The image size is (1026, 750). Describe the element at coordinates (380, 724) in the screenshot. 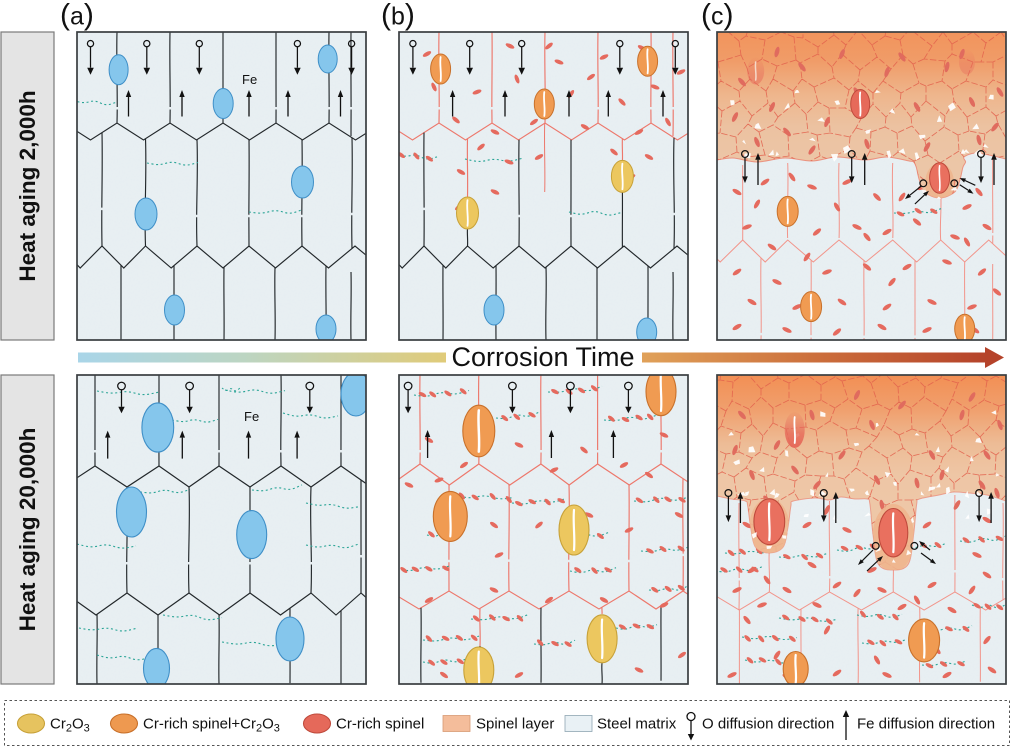

I see `svg-text: Cr-rich spinel` at that location.